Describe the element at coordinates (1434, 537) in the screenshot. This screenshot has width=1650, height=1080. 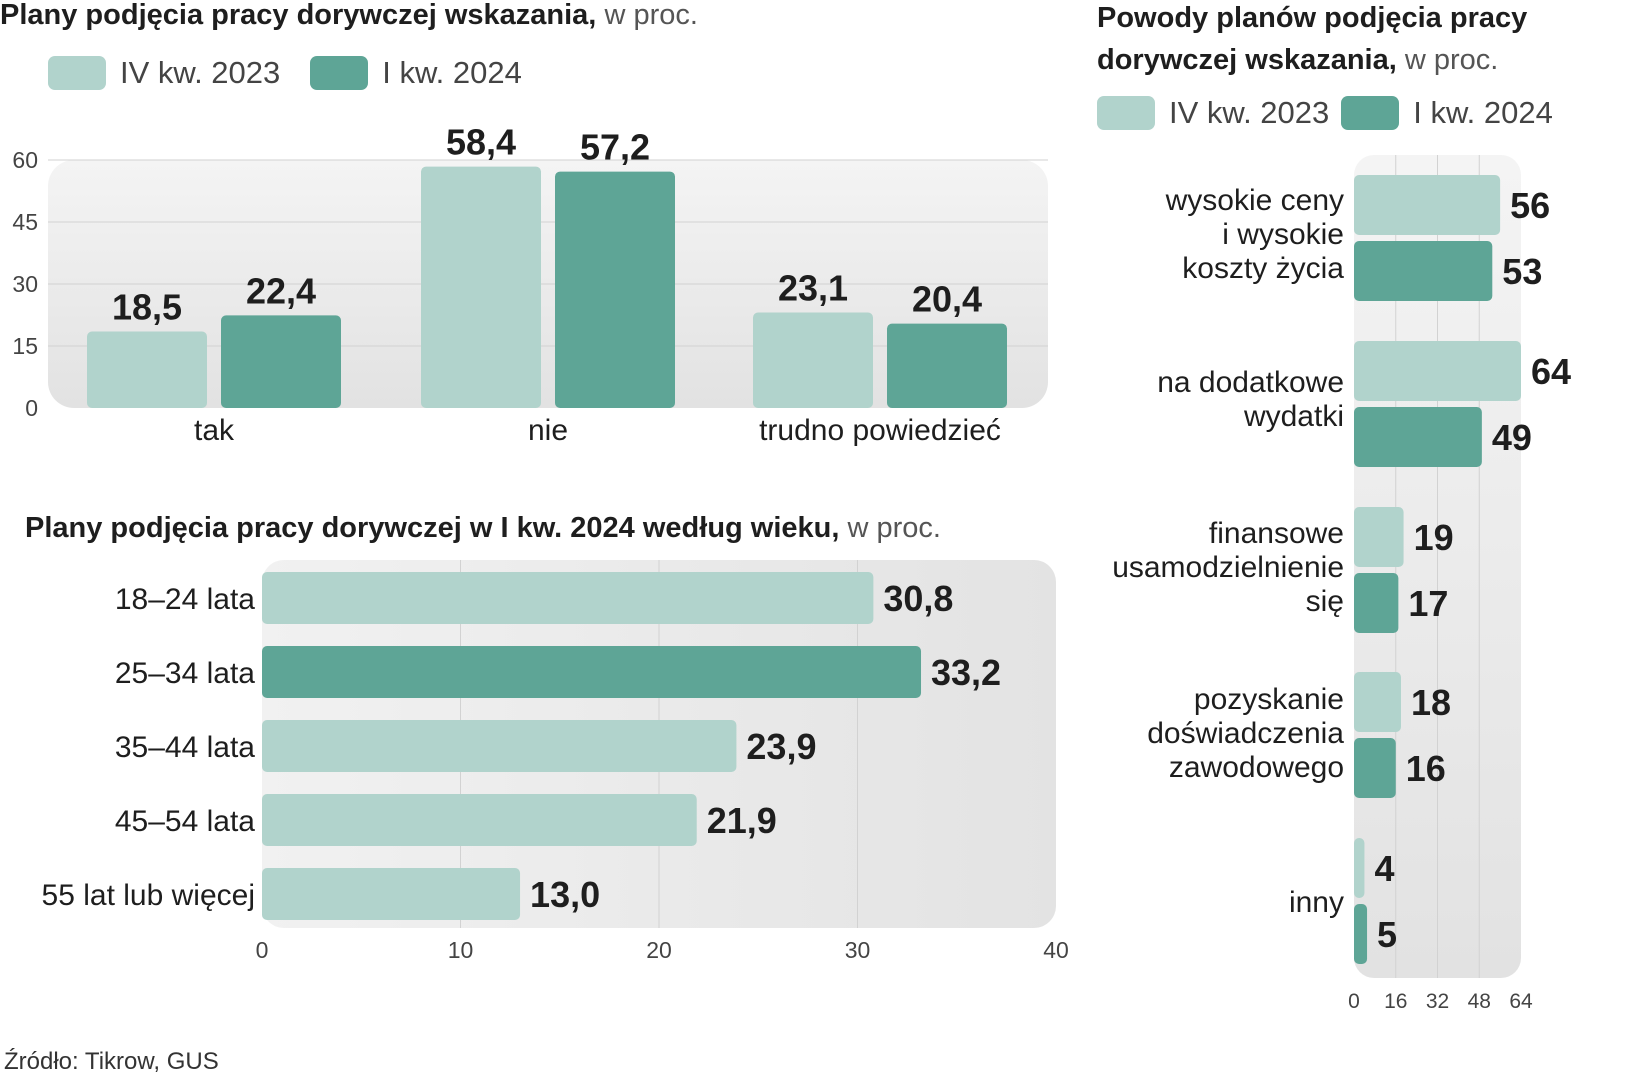
I see `chart3-data-label: 19` at that location.